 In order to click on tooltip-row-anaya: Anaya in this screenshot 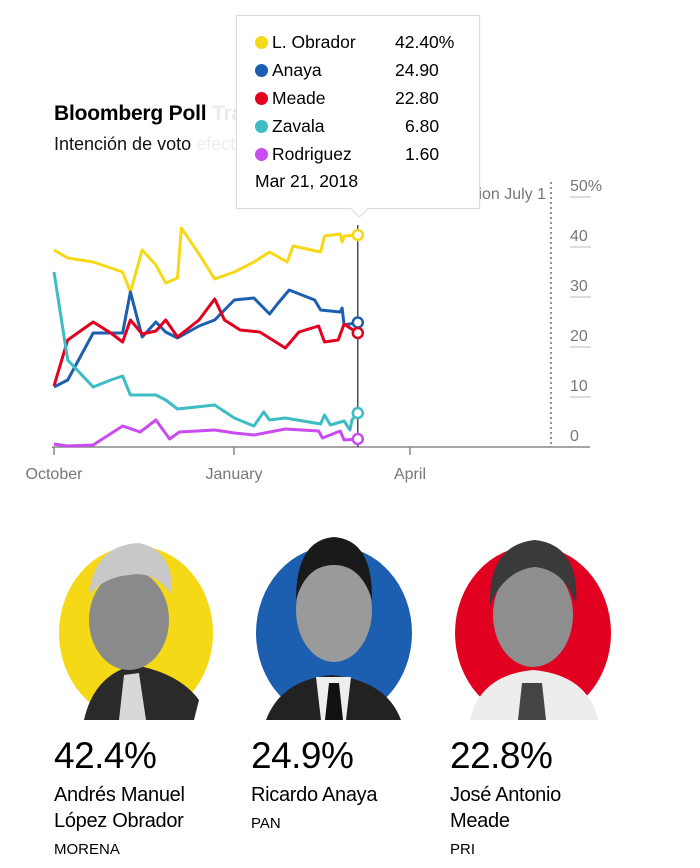, I will do `click(288, 70)`.